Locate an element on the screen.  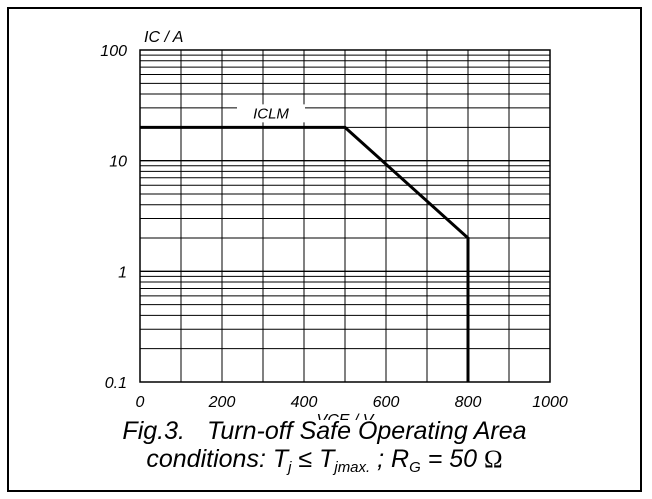
figure-caption-line2: conditions: Tj ≤ Tjmax. ; RG = 50 Ω is located at coordinates (324, 460).